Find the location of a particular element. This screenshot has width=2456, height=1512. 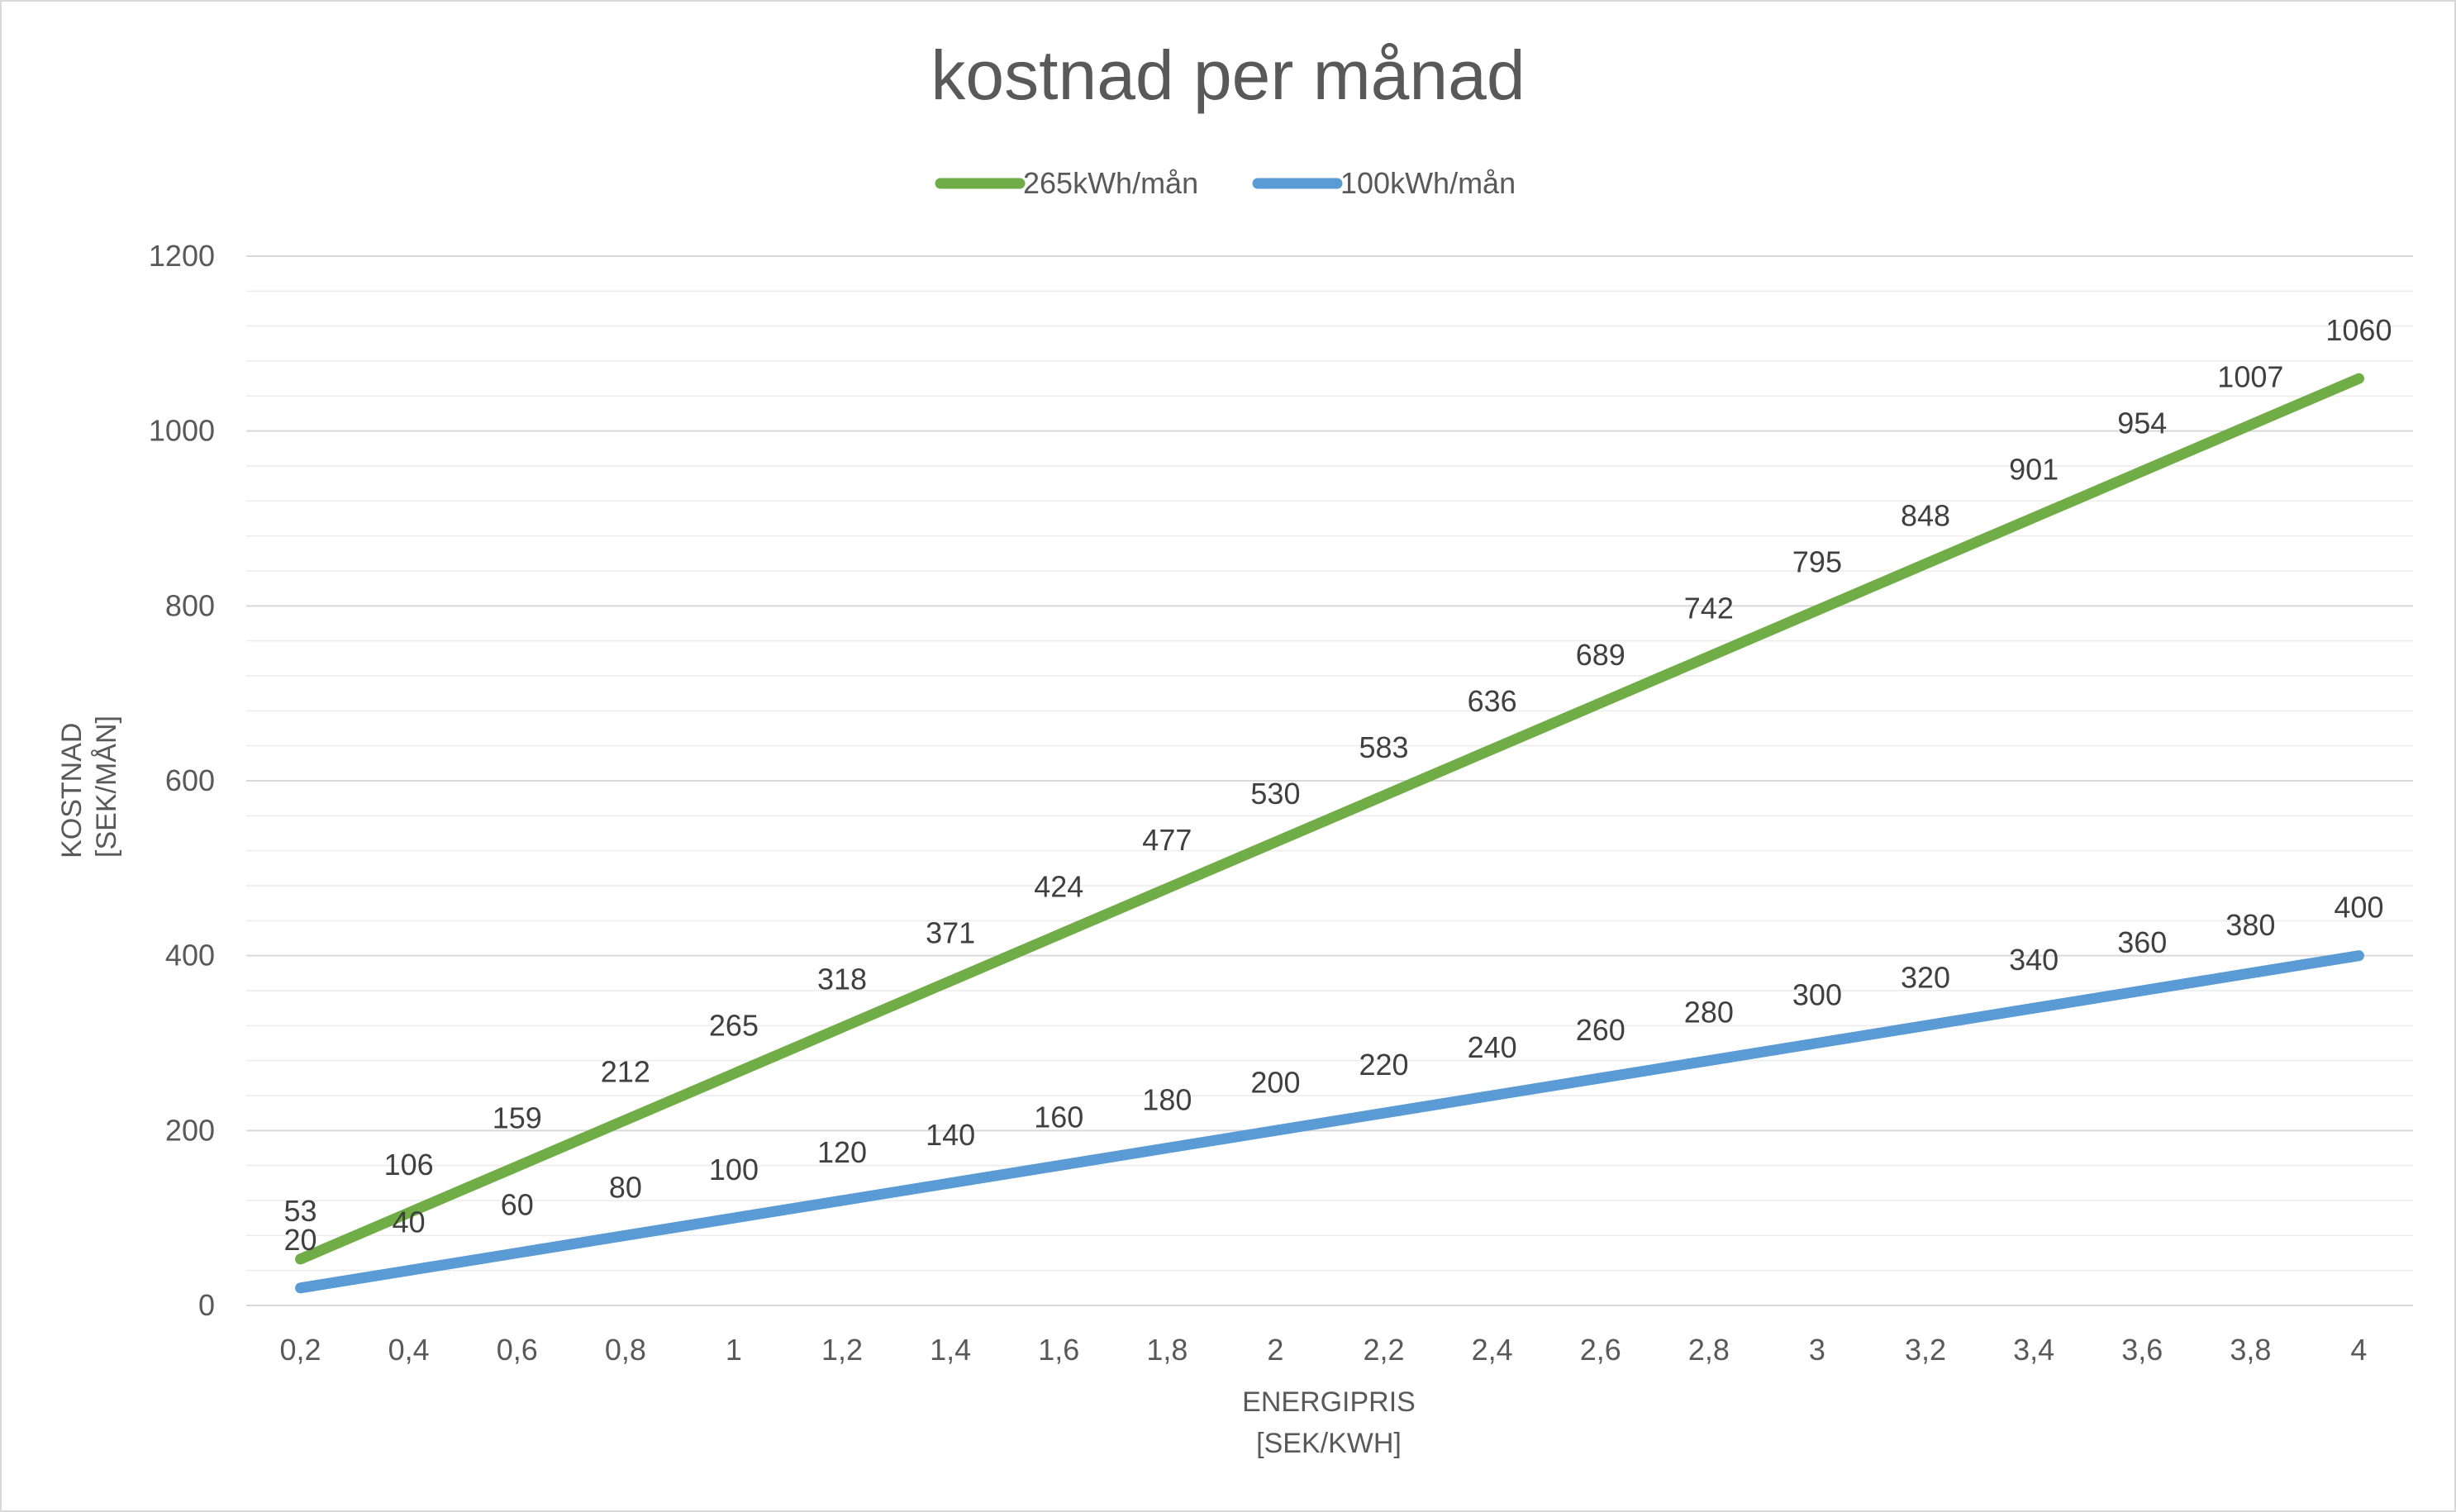

x-tick-label: 0,6 is located at coordinates (518, 1350).